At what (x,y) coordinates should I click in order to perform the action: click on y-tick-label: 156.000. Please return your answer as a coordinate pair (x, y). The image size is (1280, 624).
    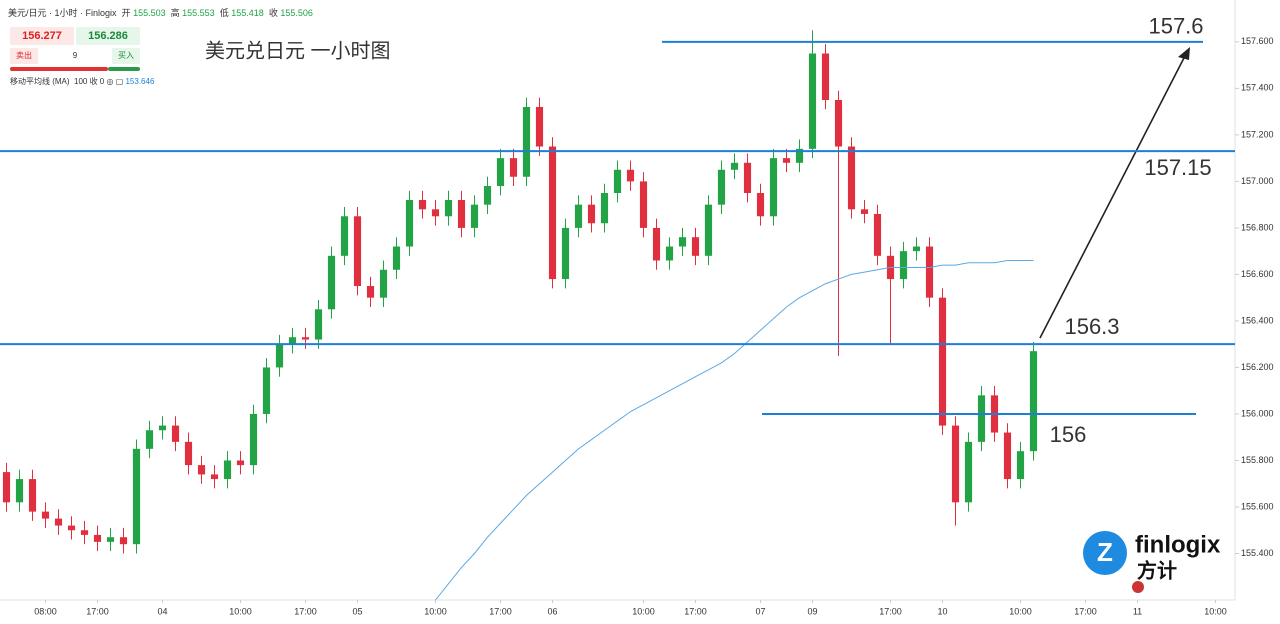
    Looking at the image, I should click on (1257, 413).